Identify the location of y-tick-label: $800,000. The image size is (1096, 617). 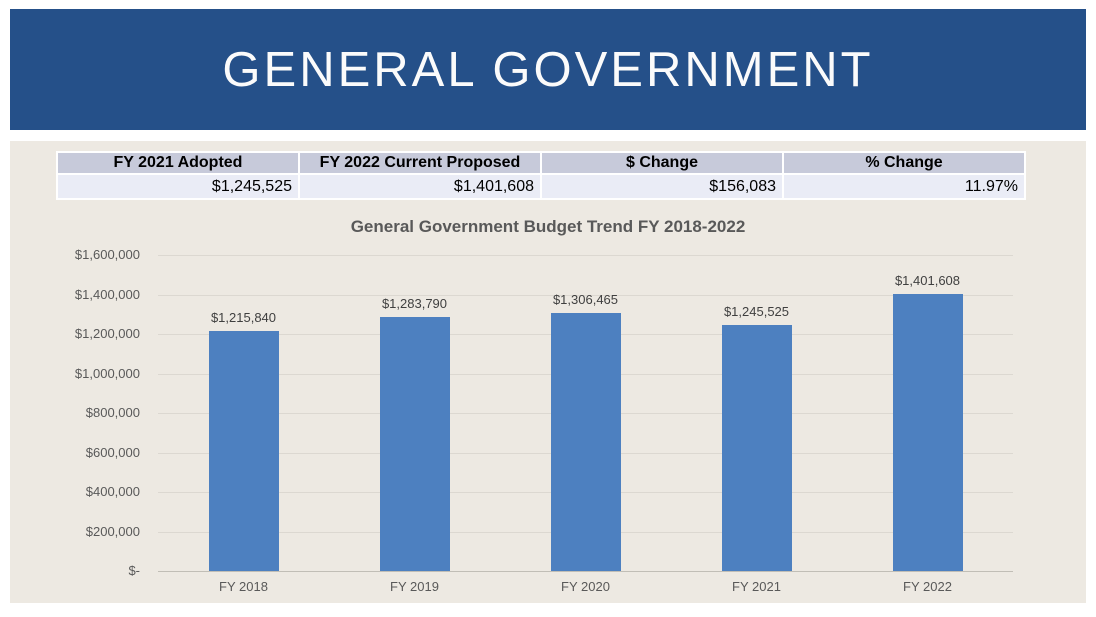
(112, 412).